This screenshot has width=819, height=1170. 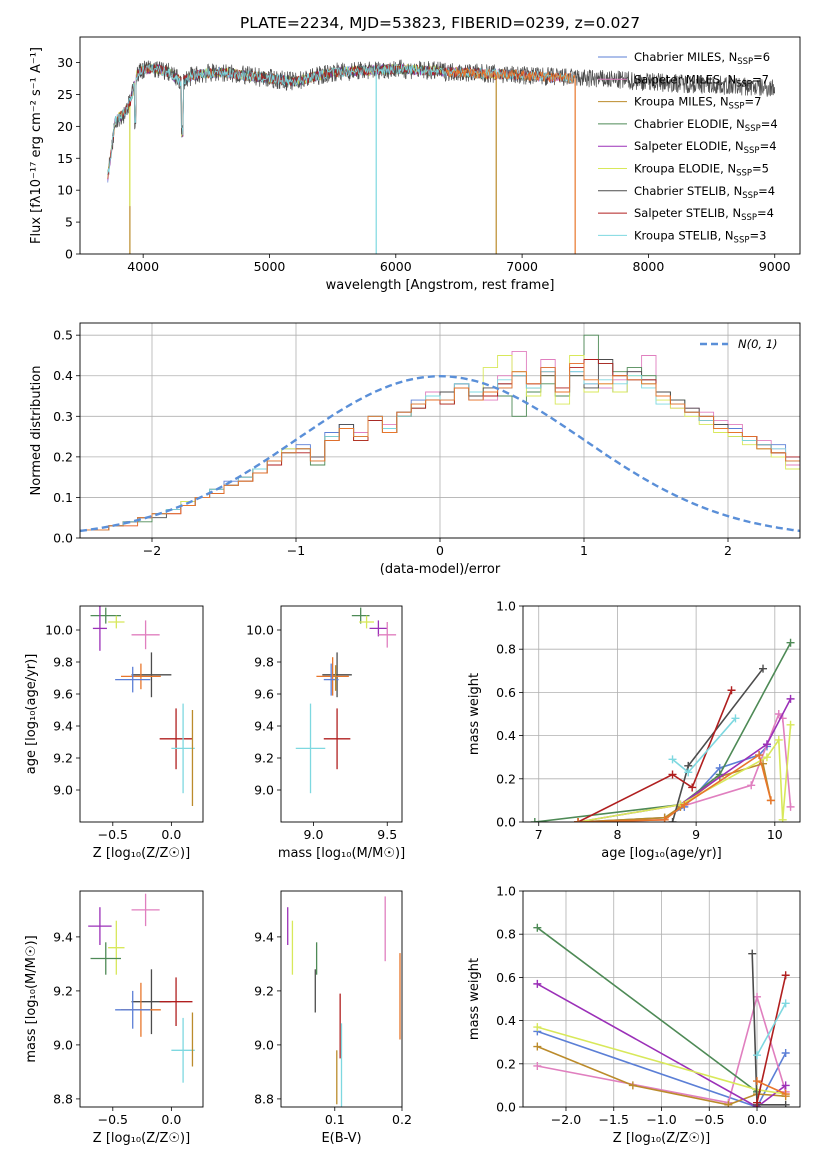 What do you see at coordinates (758, 344) in the screenshot?
I see `legend-entry: N(0, 1)` at bounding box center [758, 344].